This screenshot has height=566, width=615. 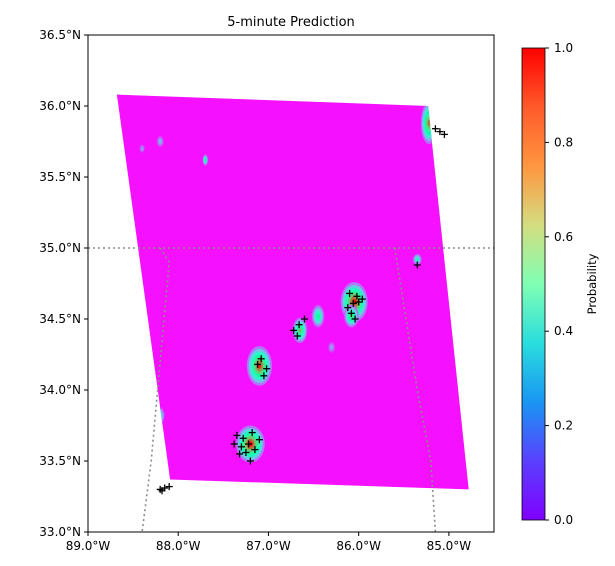 I want to click on state-border-ms-al, so click(x=156, y=389).